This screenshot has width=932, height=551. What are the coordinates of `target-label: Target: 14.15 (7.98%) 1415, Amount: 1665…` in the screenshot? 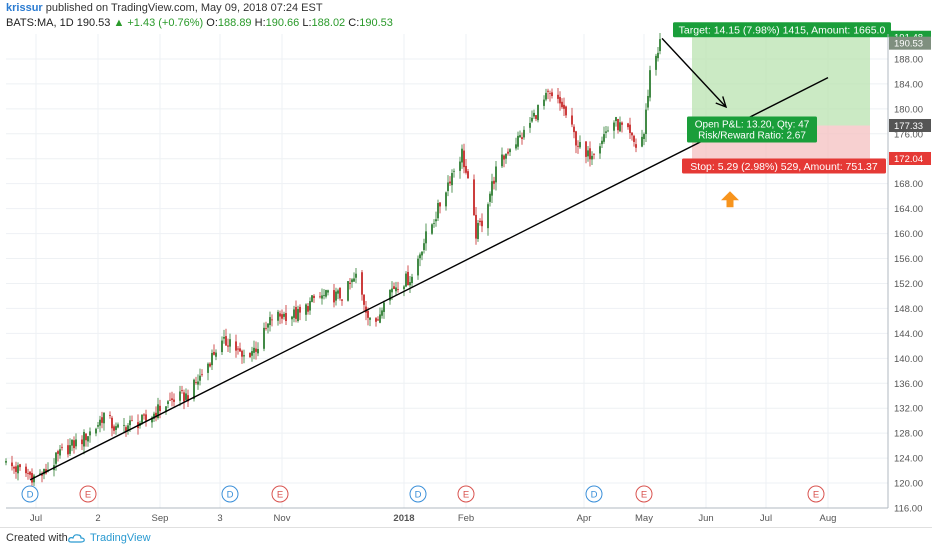 It's located at (782, 30).